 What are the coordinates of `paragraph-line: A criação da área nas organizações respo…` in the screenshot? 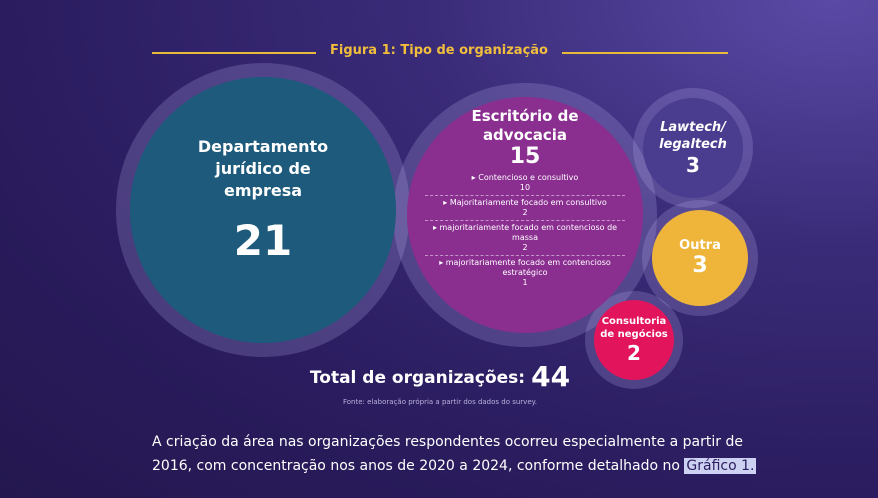 It's located at (447, 442).